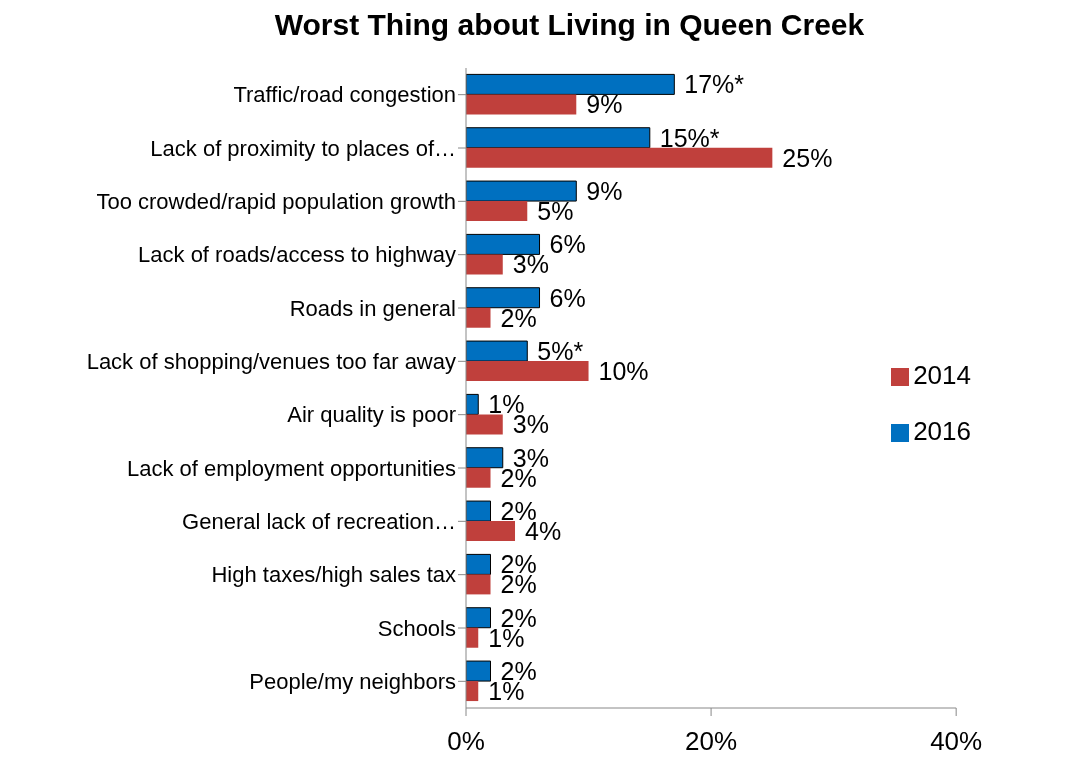  I want to click on y-tick-label: Too crowded/rapid population growth, so click(276, 202).